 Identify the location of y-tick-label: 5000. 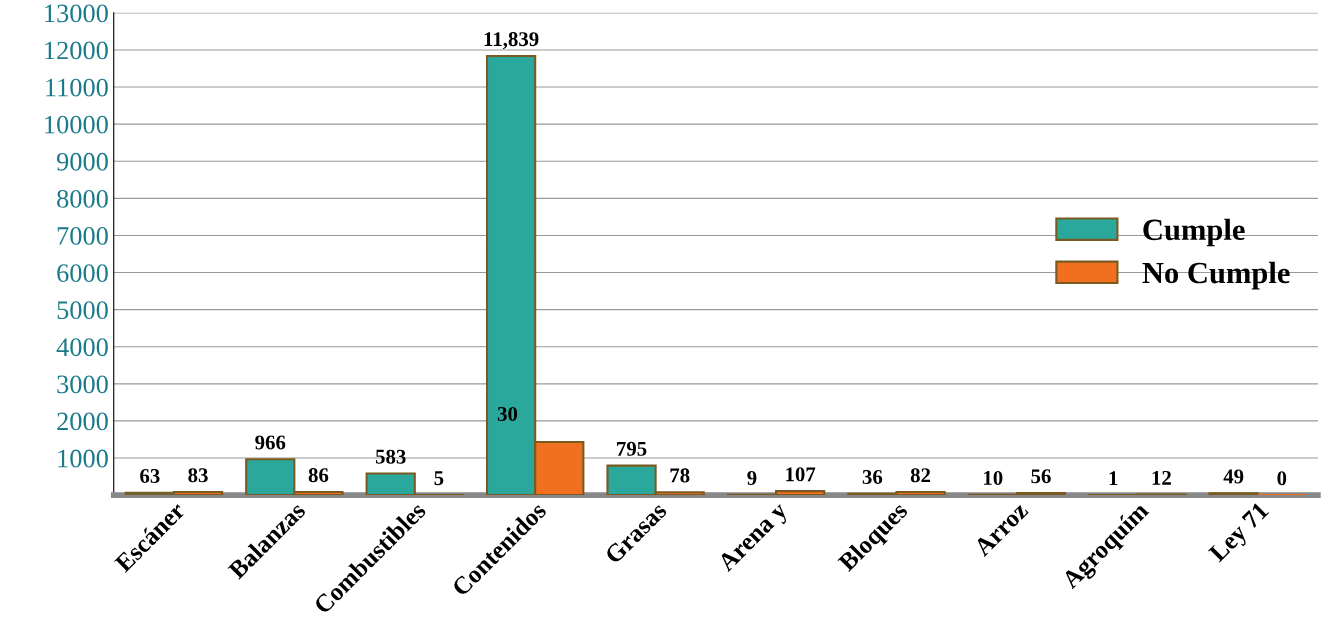
(82, 310).